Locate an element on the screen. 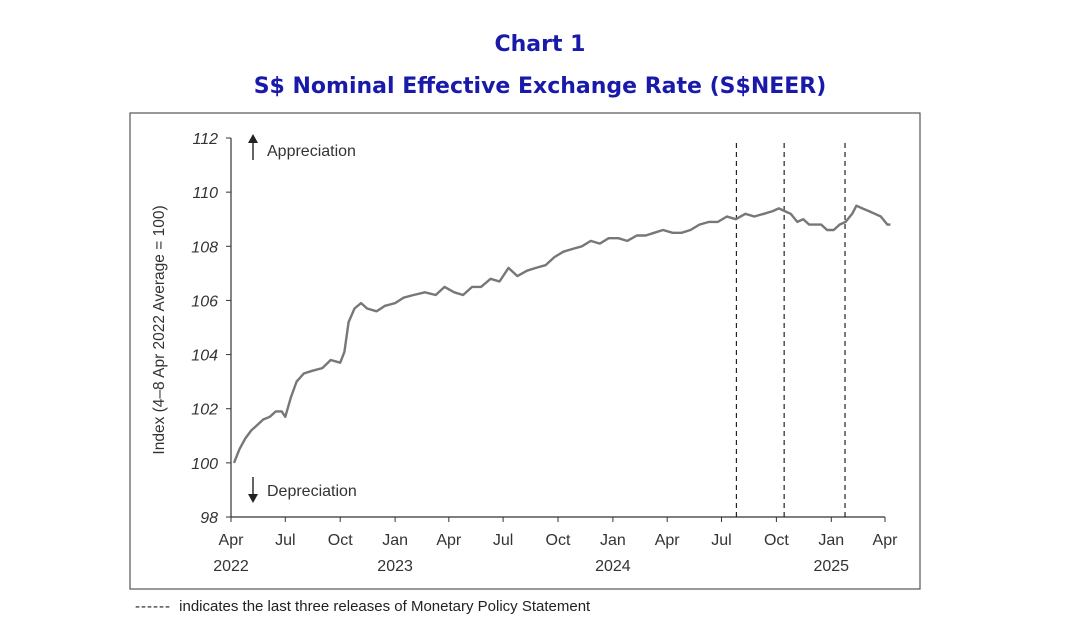 The image size is (1080, 644). y-tick-label: 106 is located at coordinates (204, 301).